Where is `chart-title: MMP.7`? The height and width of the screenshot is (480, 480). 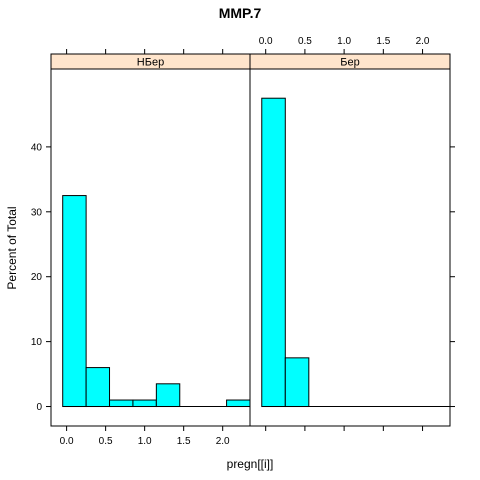 chart-title: MMP.7 is located at coordinates (240, 13).